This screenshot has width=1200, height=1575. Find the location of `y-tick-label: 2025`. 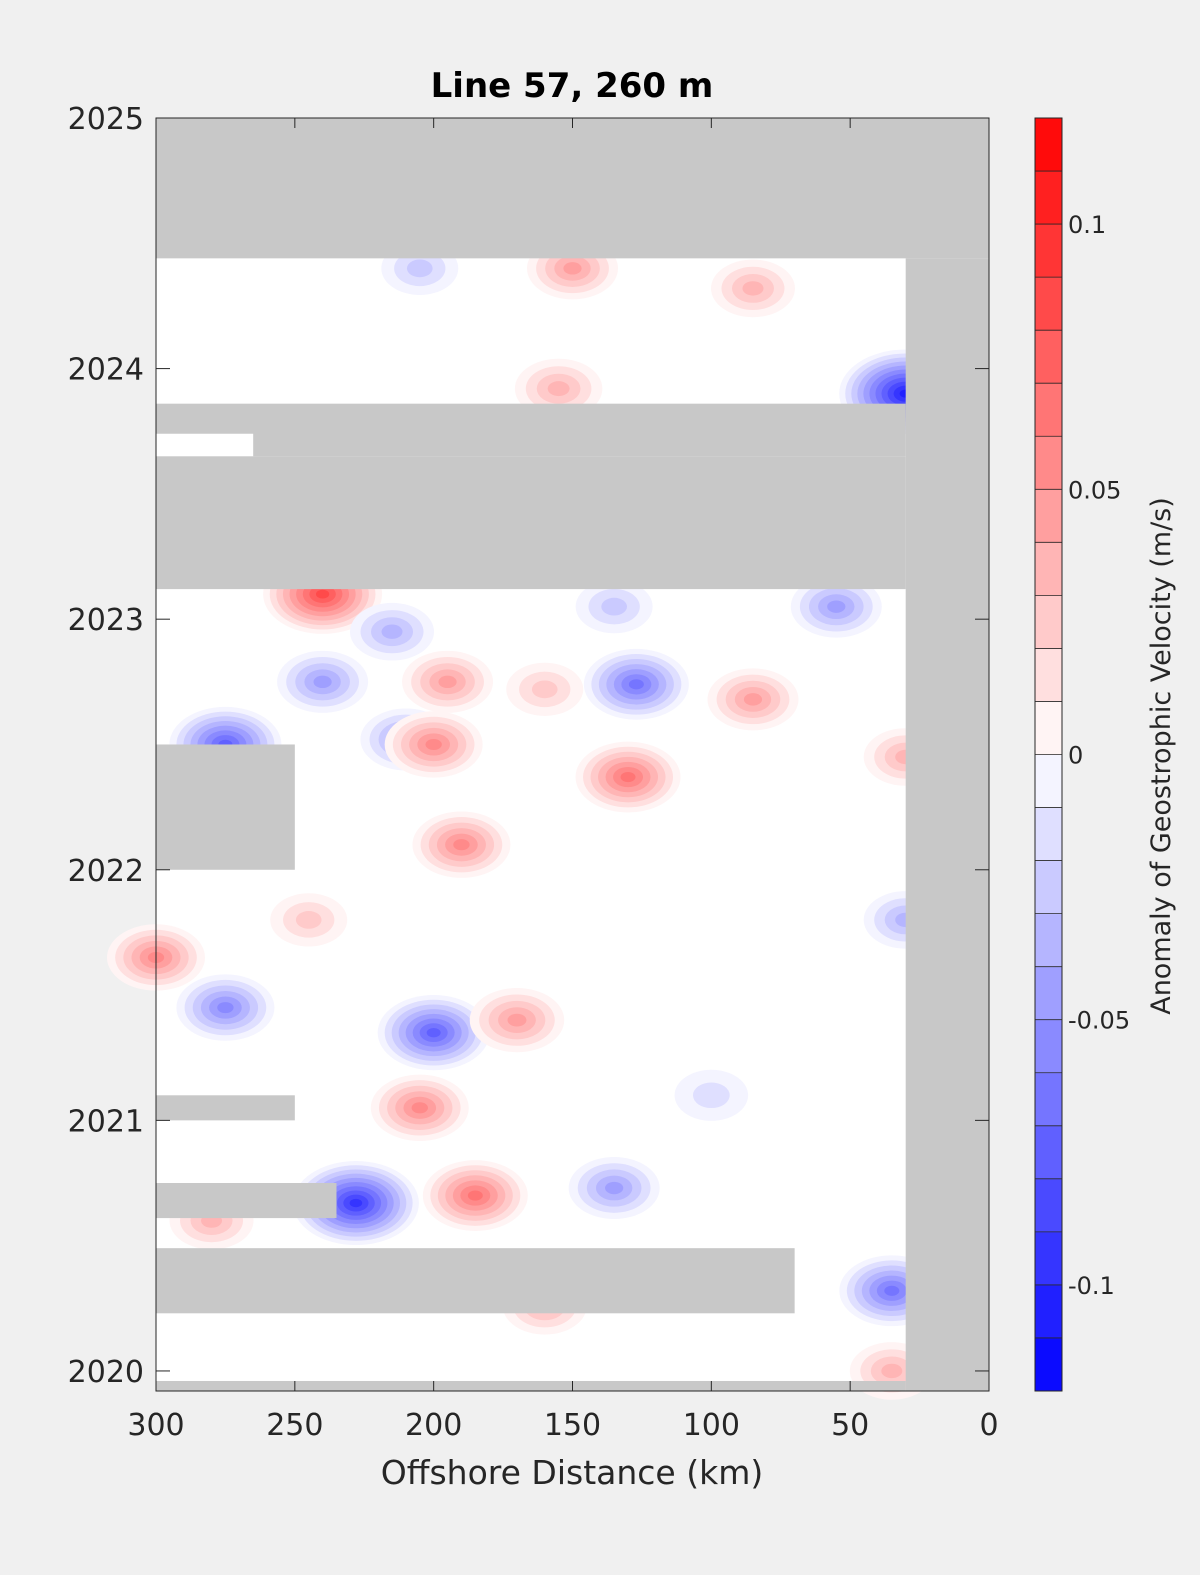

y-tick-label: 2025 is located at coordinates (106, 119).